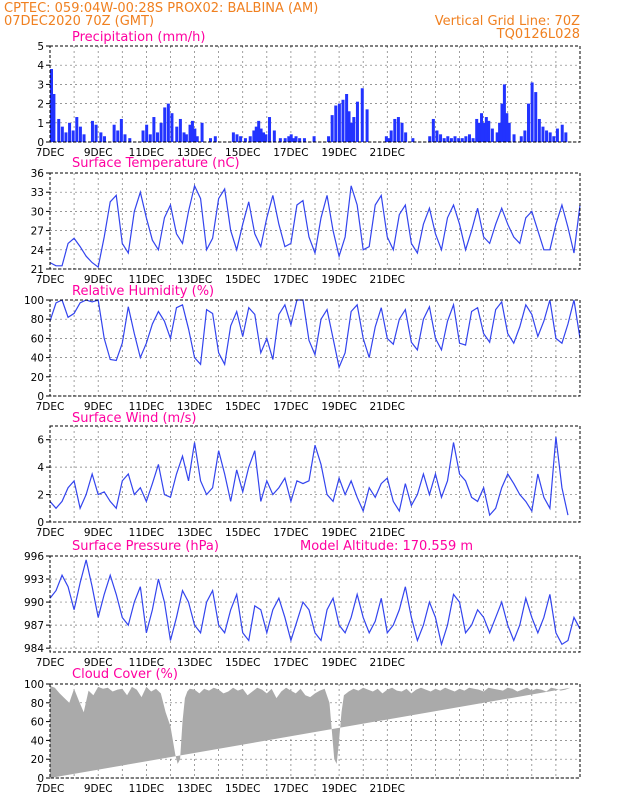 This screenshot has height=804, width=618. What do you see at coordinates (146, 533) in the screenshot?
I see `wind-xtick-label: 11DEC` at bounding box center [146, 533].